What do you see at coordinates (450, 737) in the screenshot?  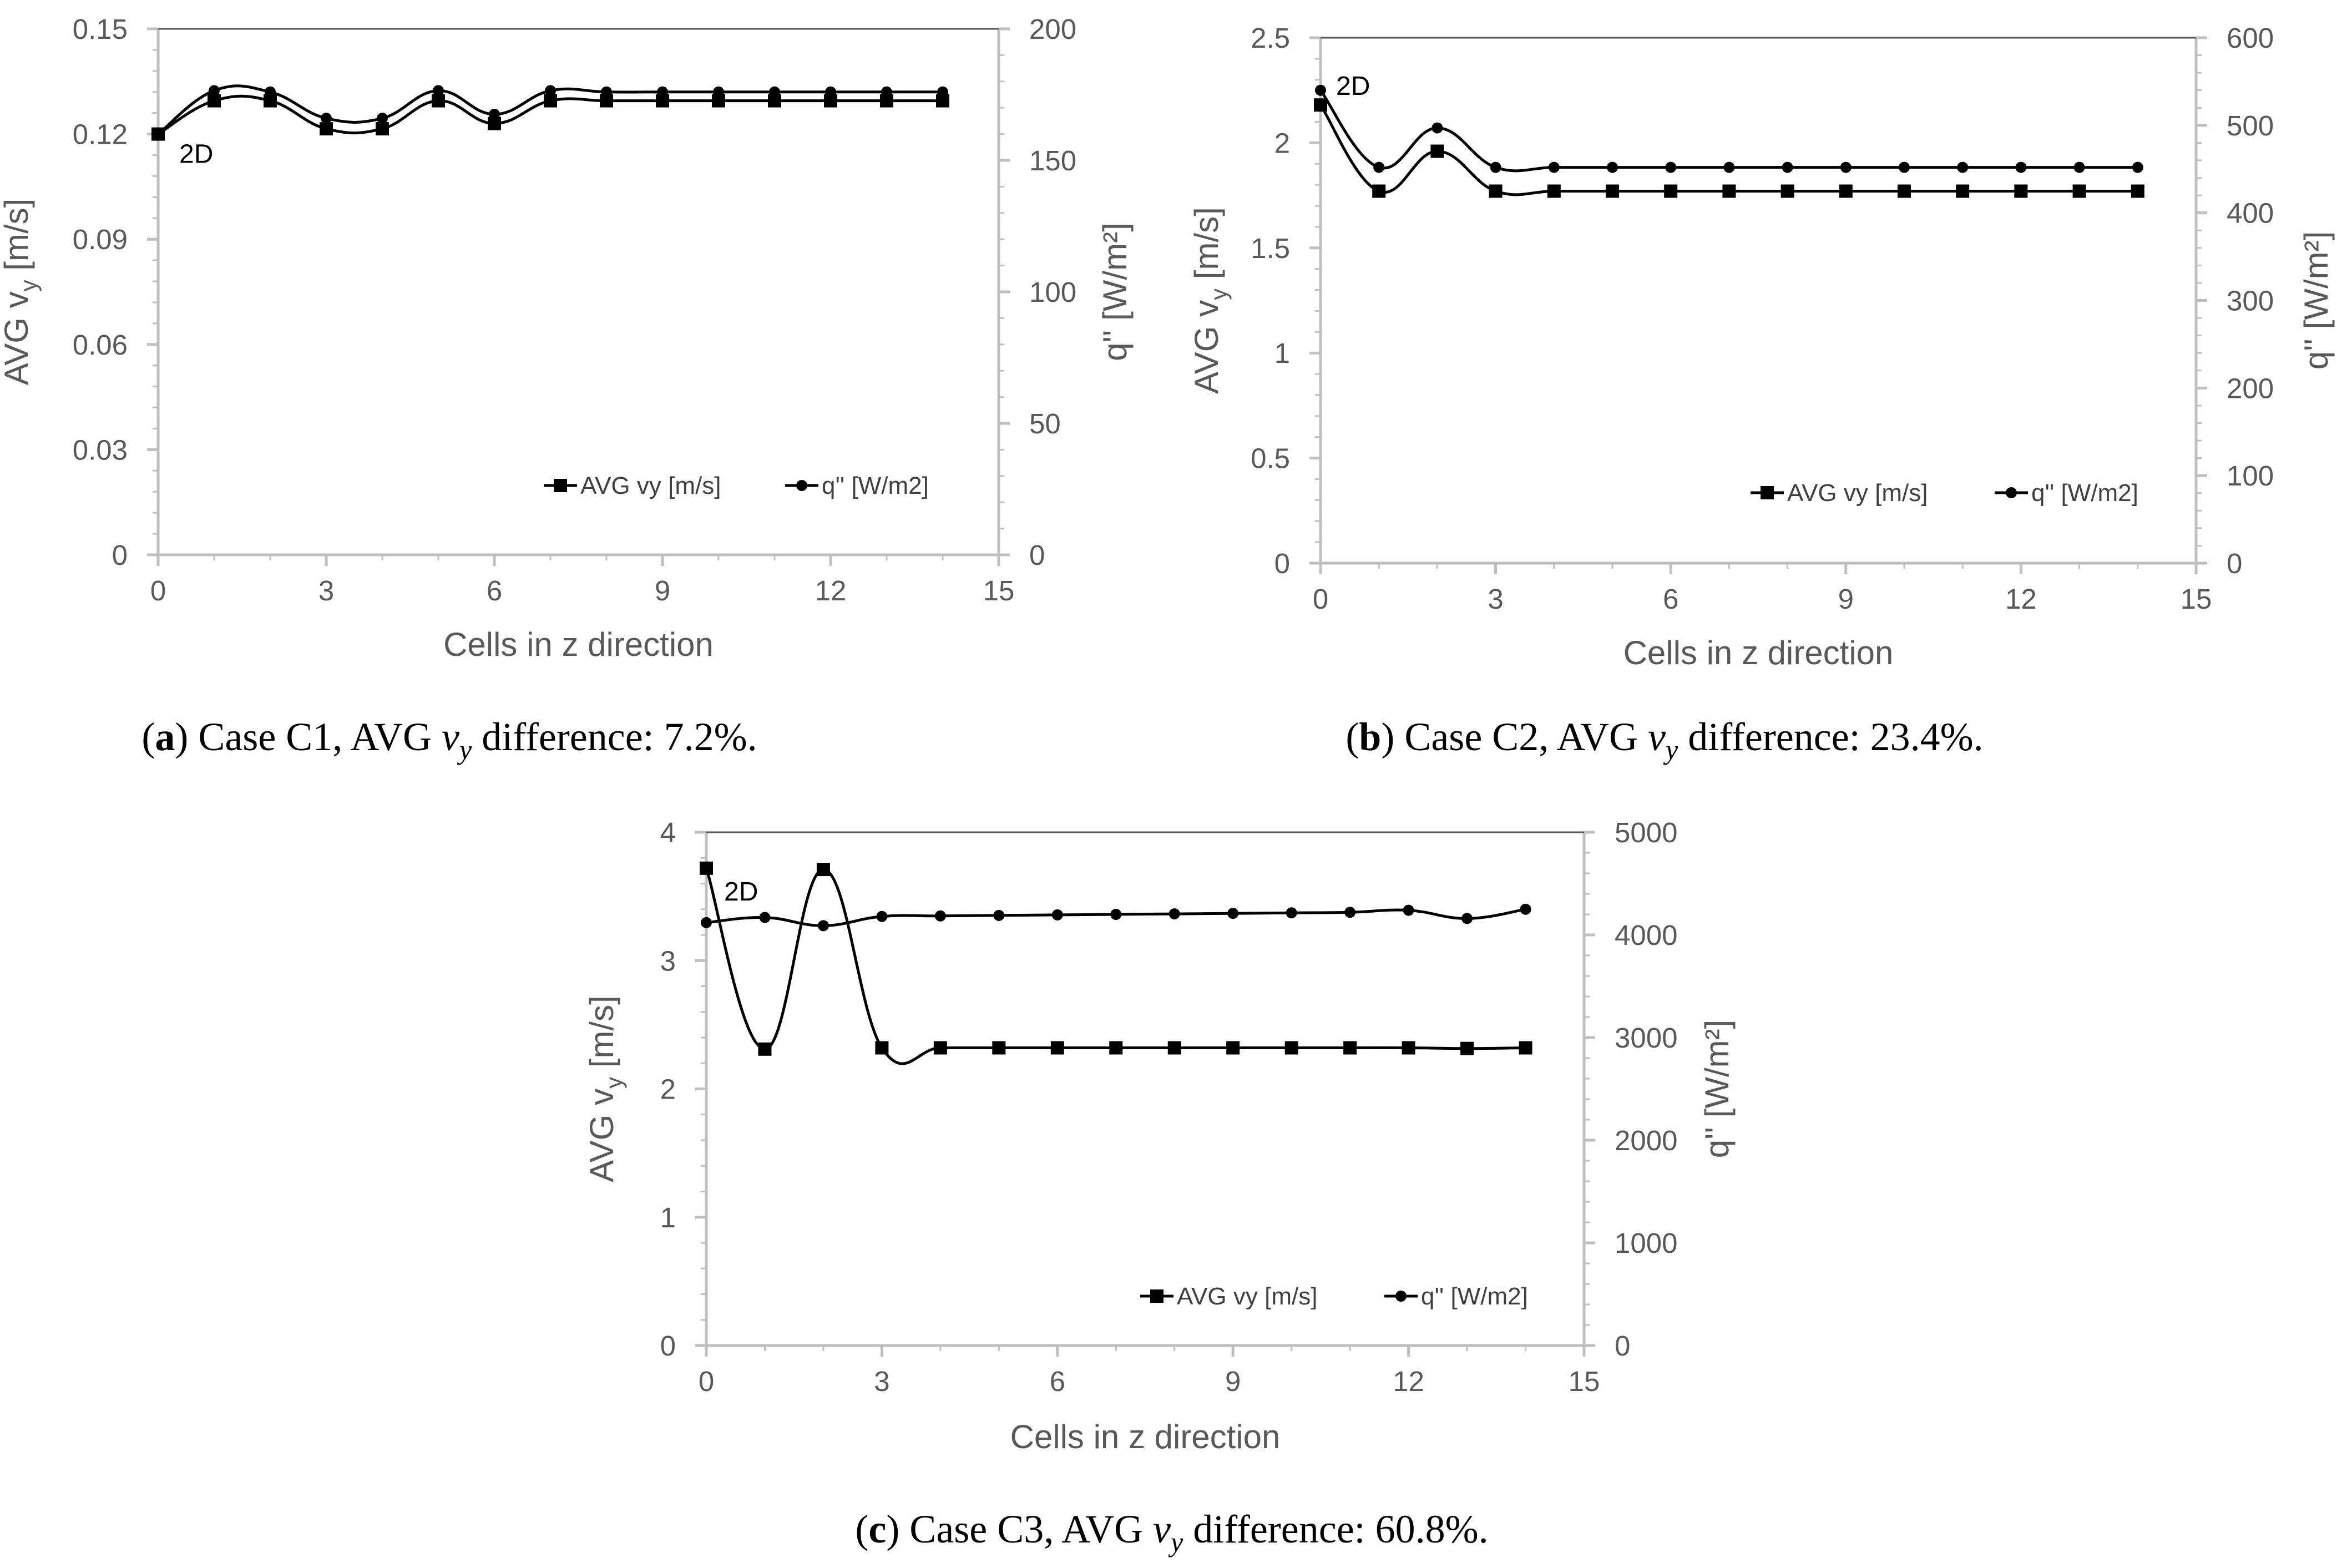 I see `caption-a-var: v` at bounding box center [450, 737].